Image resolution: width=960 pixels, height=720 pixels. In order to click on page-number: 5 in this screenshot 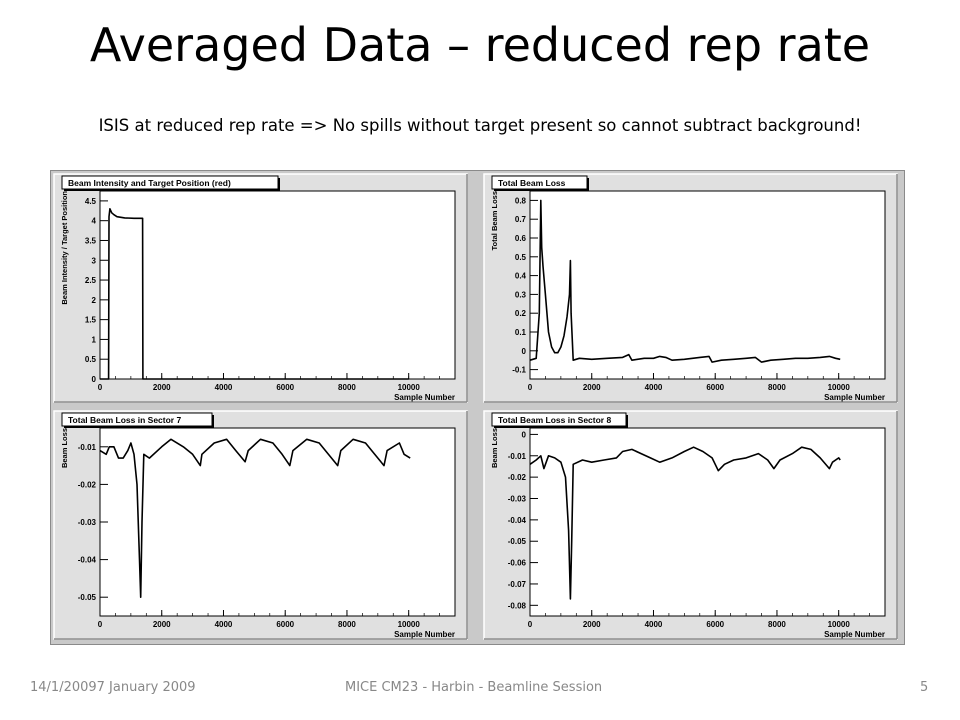, I will do `click(924, 687)`.